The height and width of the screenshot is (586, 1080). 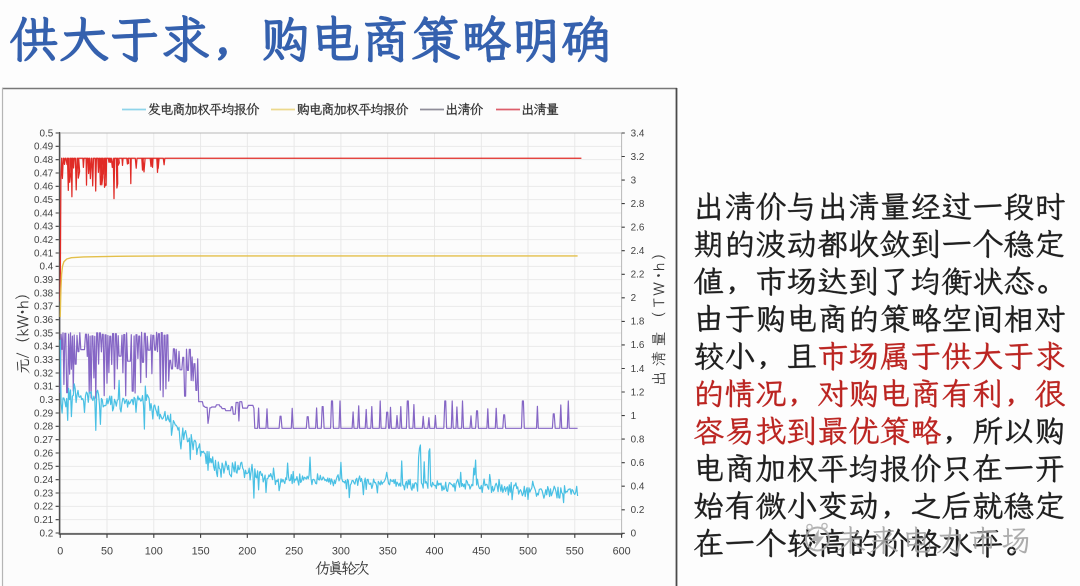 What do you see at coordinates (44, 427) in the screenshot?
I see `svg-text: 0.28` at bounding box center [44, 427].